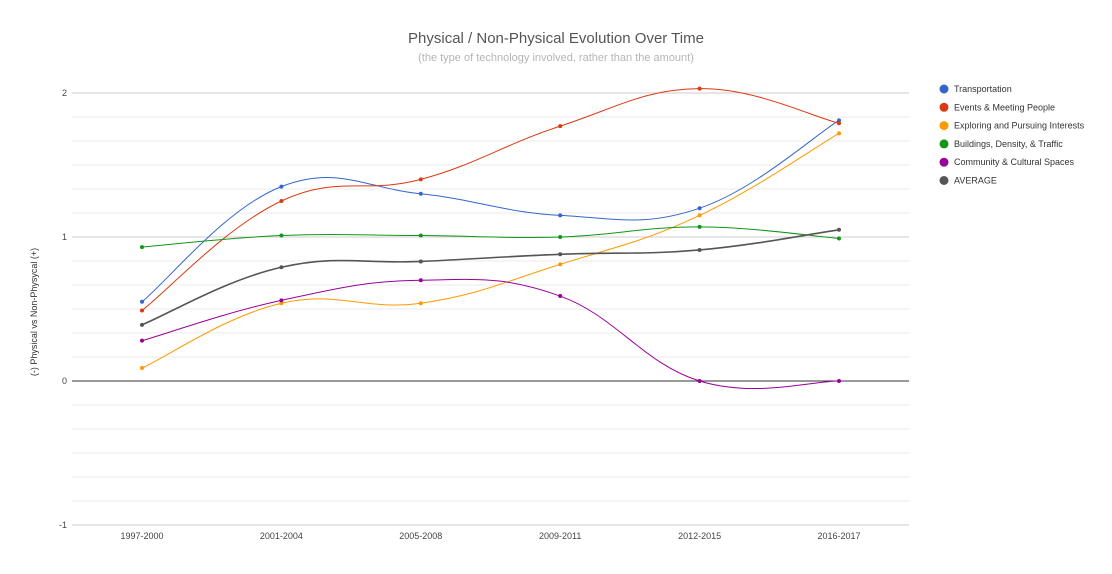 Image resolution: width=1112 pixels, height=574 pixels. Describe the element at coordinates (1019, 126) in the screenshot. I see `legend-label: Exploring and Pursuing Interests` at that location.